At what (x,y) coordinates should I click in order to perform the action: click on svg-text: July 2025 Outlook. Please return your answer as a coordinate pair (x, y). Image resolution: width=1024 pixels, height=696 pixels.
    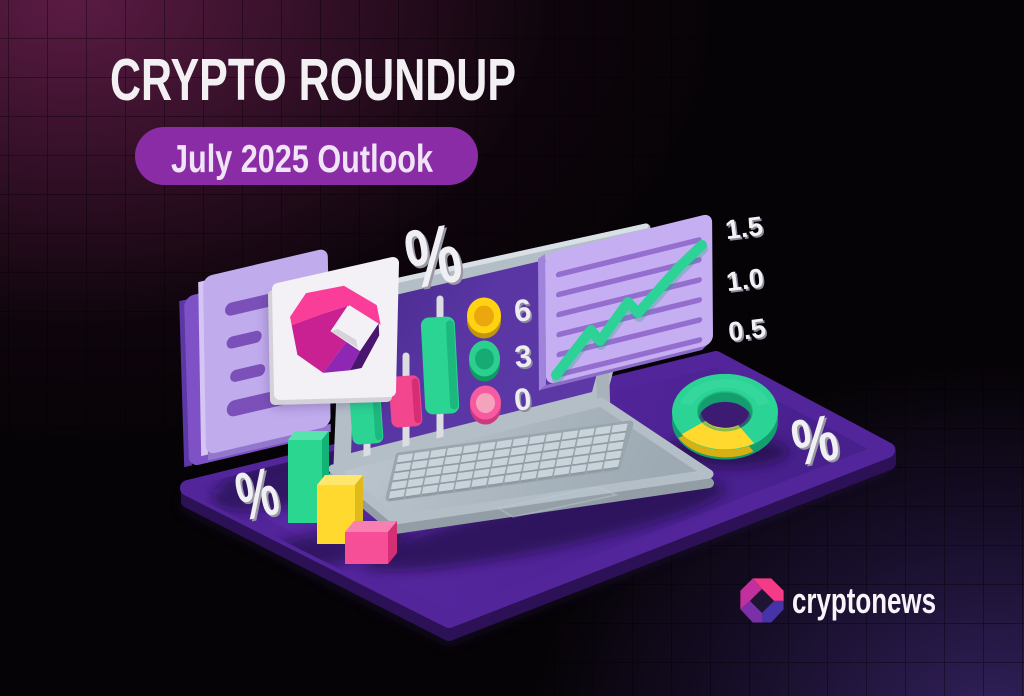
    Looking at the image, I should click on (302, 159).